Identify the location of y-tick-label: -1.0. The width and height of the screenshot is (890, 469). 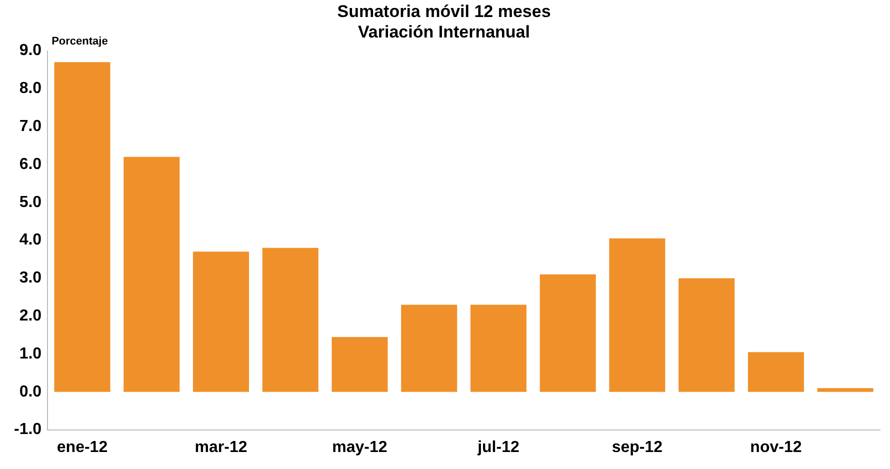
(28, 429).